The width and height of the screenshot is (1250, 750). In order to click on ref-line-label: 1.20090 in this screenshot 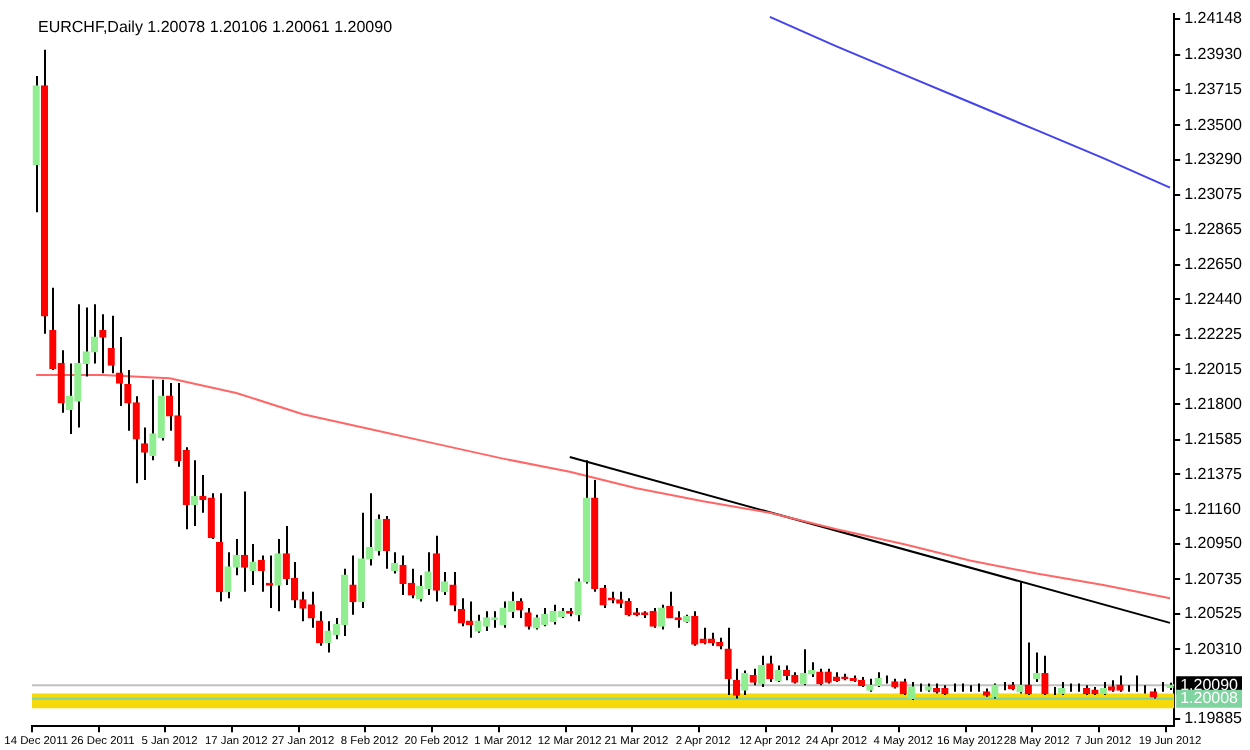, I will do `click(1210, 684)`.